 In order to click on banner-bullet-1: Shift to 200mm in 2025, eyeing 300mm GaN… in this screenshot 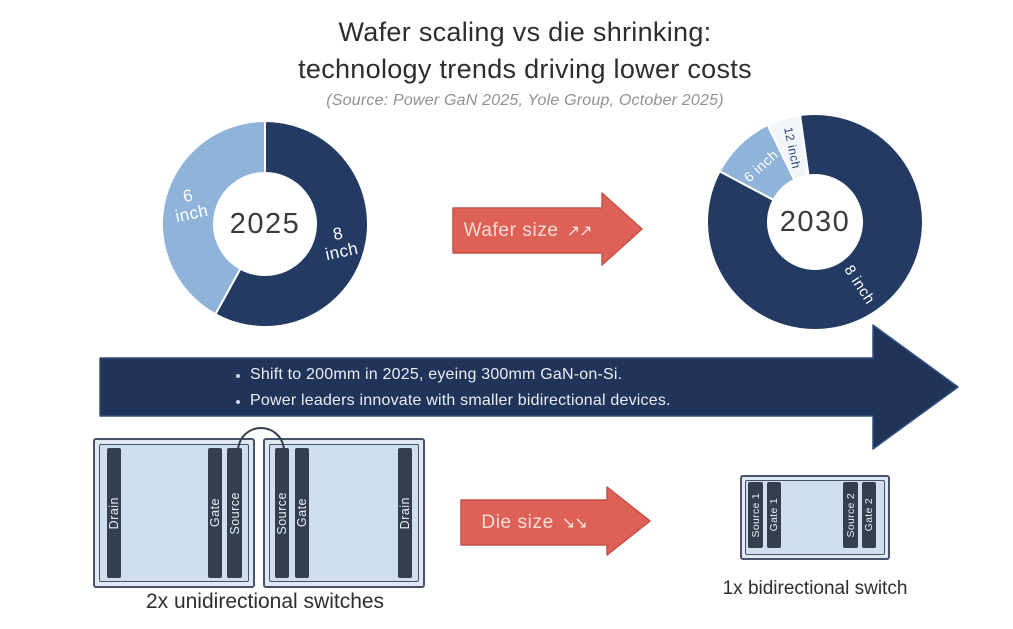, I will do `click(460, 375)`.